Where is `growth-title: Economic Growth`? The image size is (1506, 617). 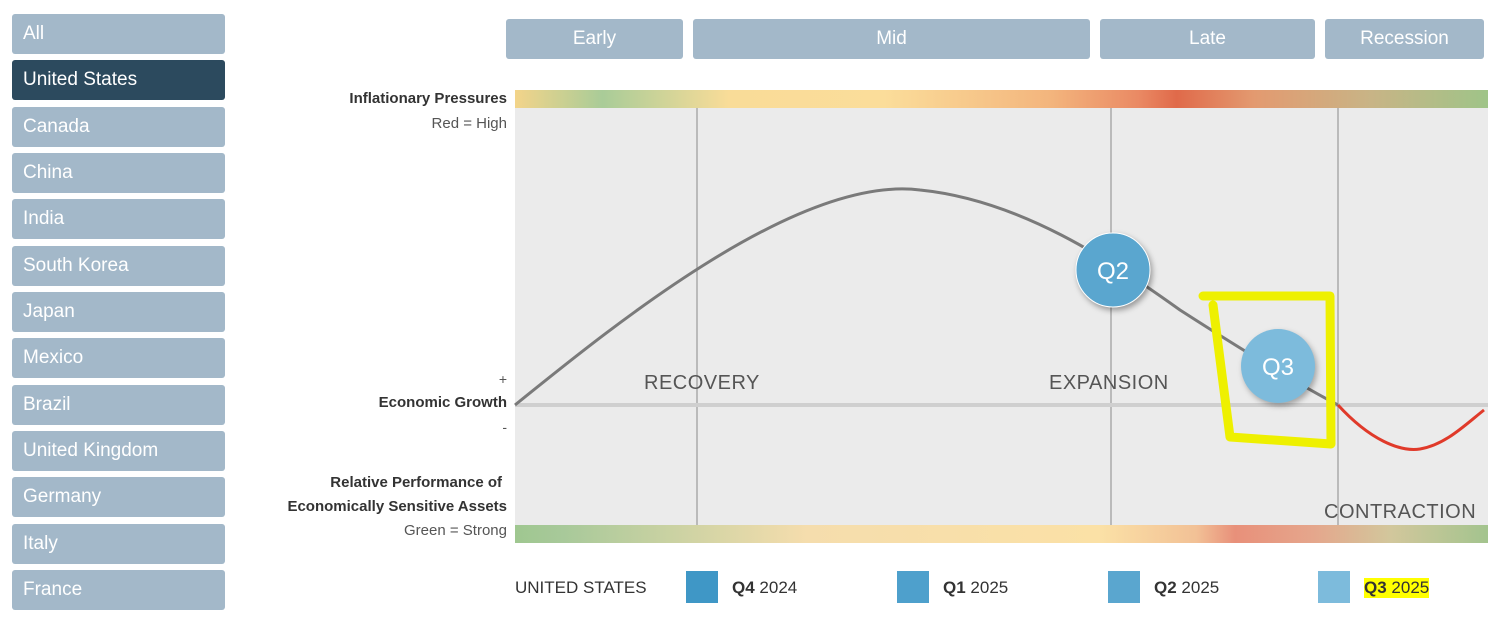 growth-title: Economic Growth is located at coordinates (442, 402).